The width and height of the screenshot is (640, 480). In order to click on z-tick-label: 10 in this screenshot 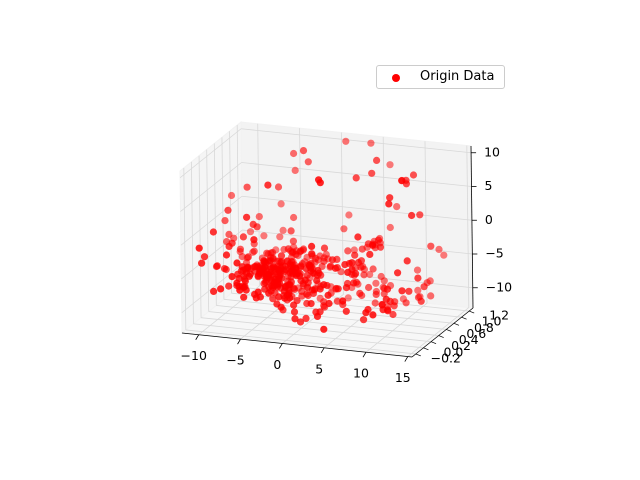, I will do `click(492, 151)`.